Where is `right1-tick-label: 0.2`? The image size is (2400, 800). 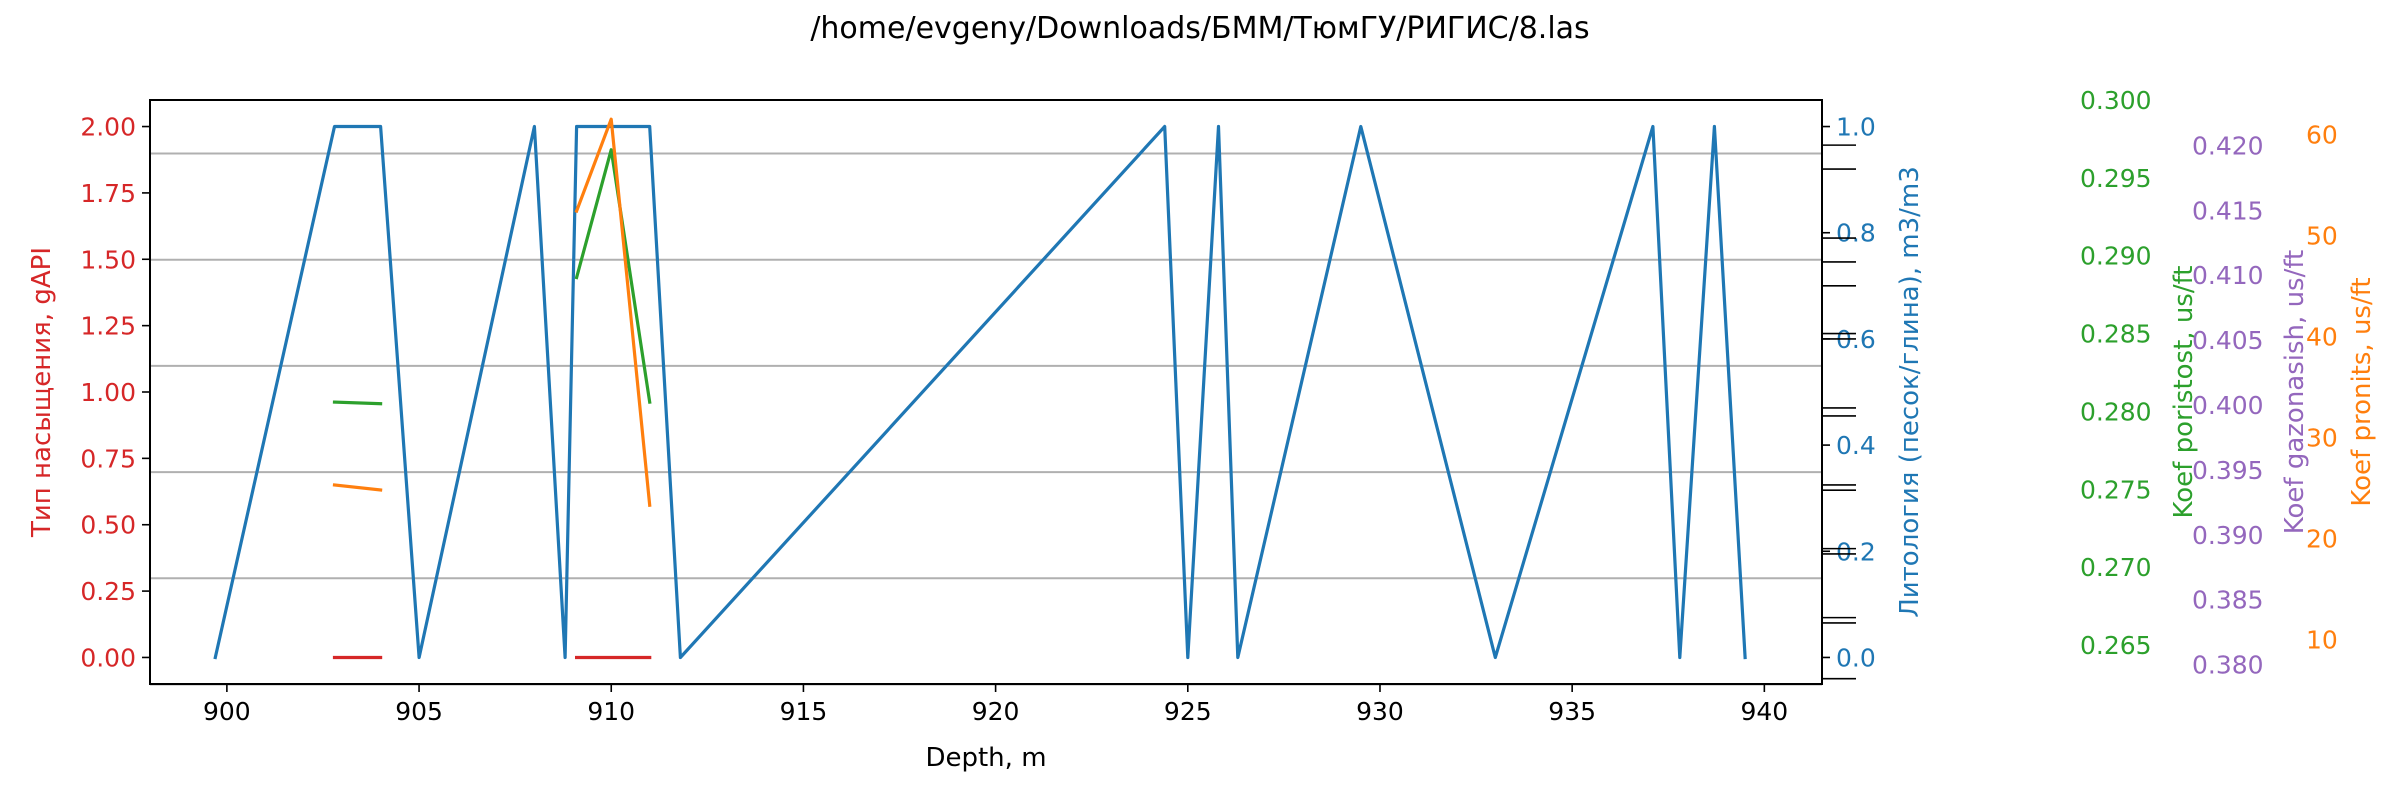
right1-tick-label: 0.2 is located at coordinates (1856, 551).